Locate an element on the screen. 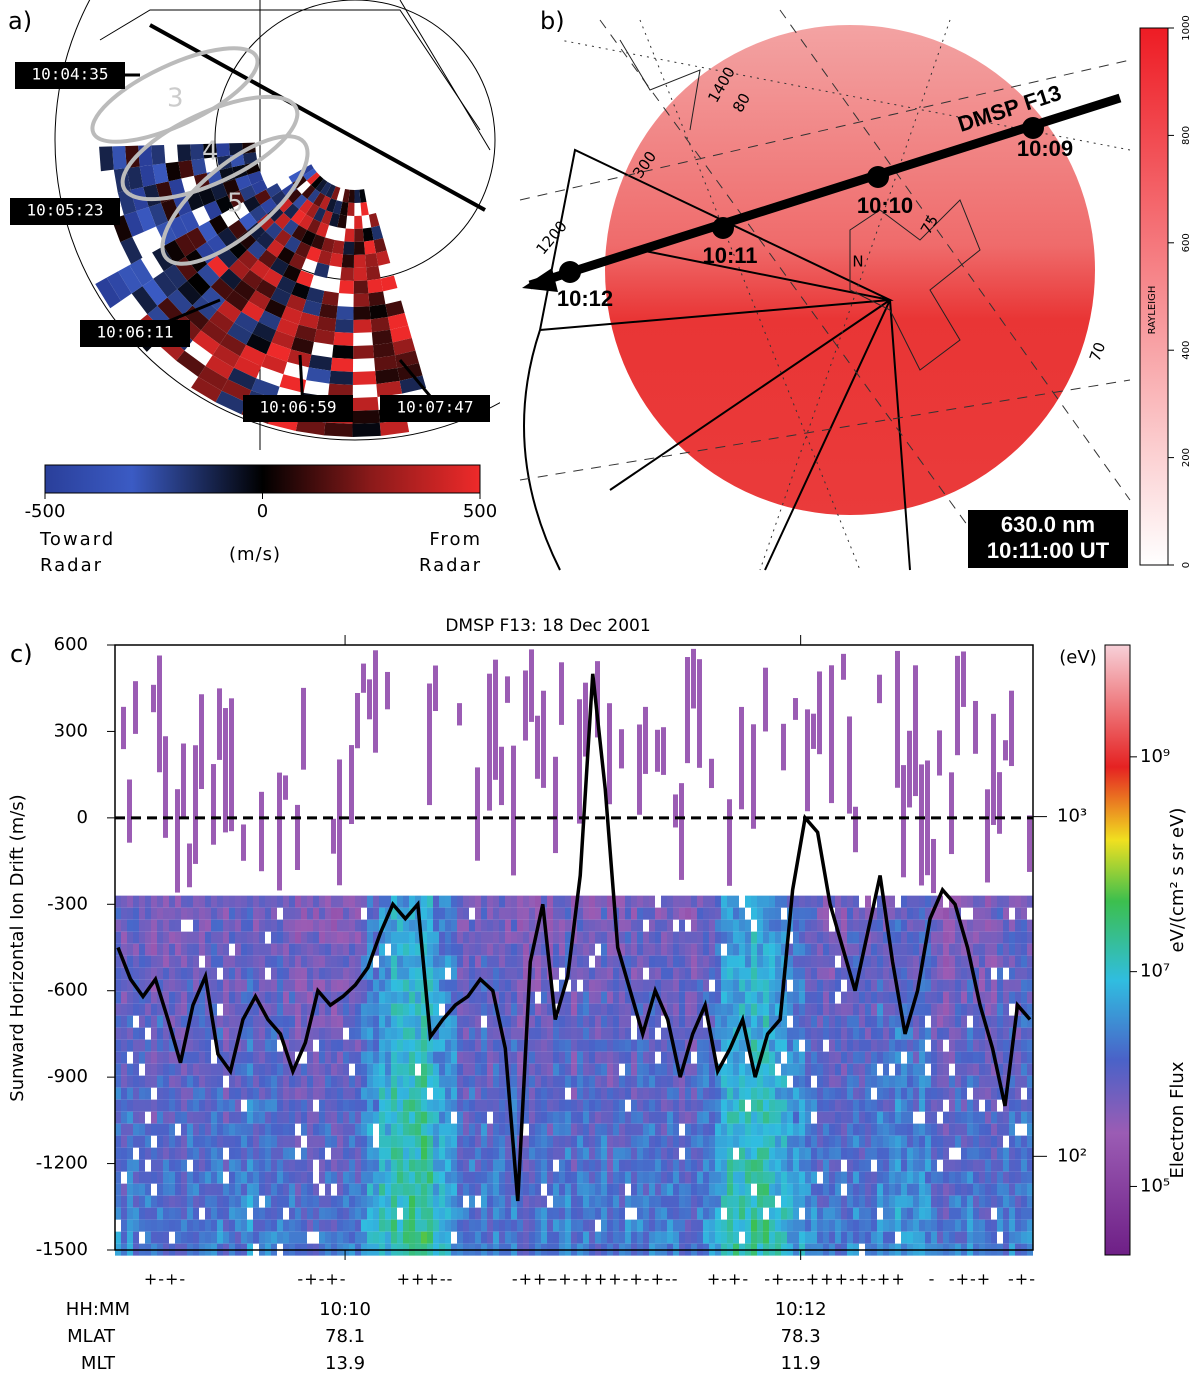 The width and height of the screenshot is (1203, 1379). tick-label: 400 is located at coordinates (1186, 350).